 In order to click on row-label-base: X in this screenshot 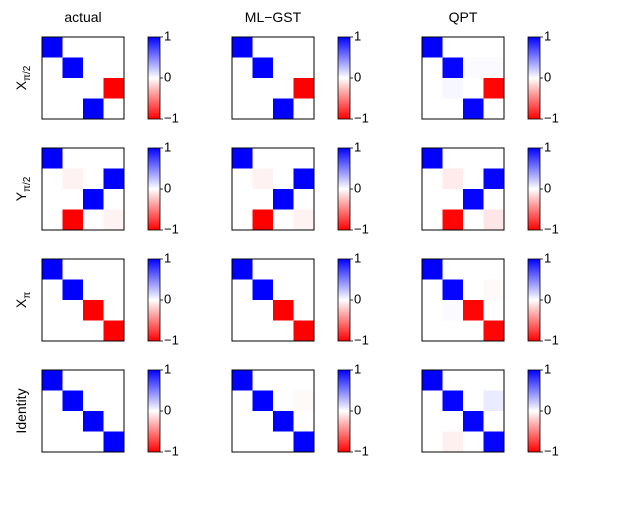, I will do `click(21, 303)`.